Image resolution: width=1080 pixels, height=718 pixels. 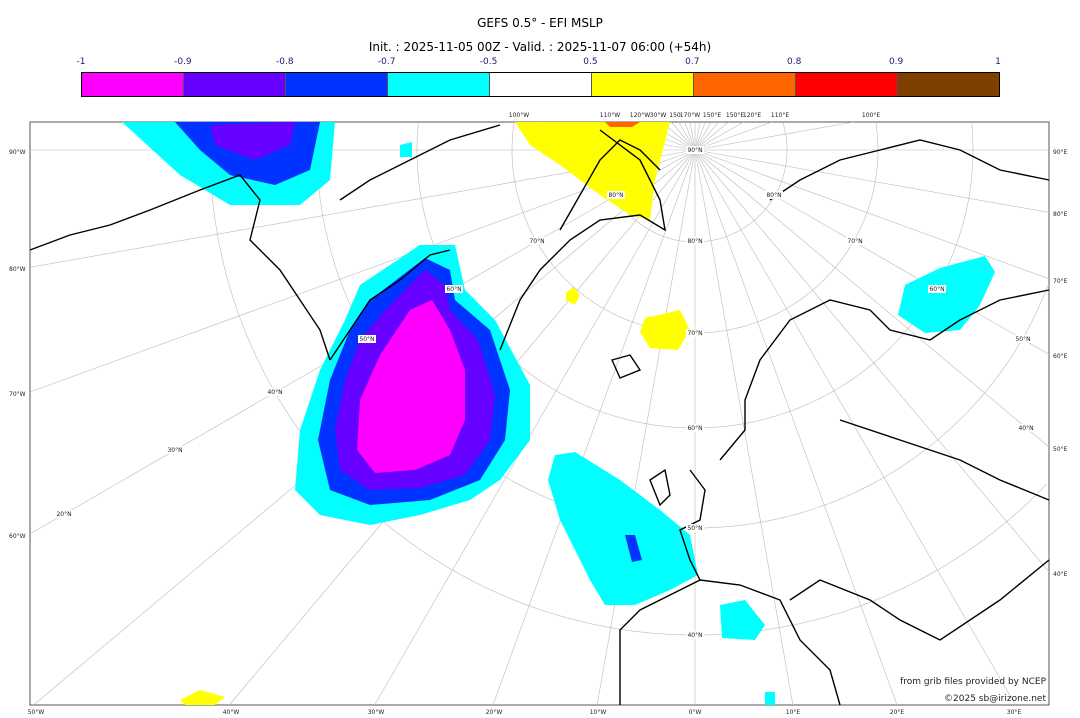 What do you see at coordinates (411, 386) in the screenshot?
I see `efi-area-magenta` at bounding box center [411, 386].